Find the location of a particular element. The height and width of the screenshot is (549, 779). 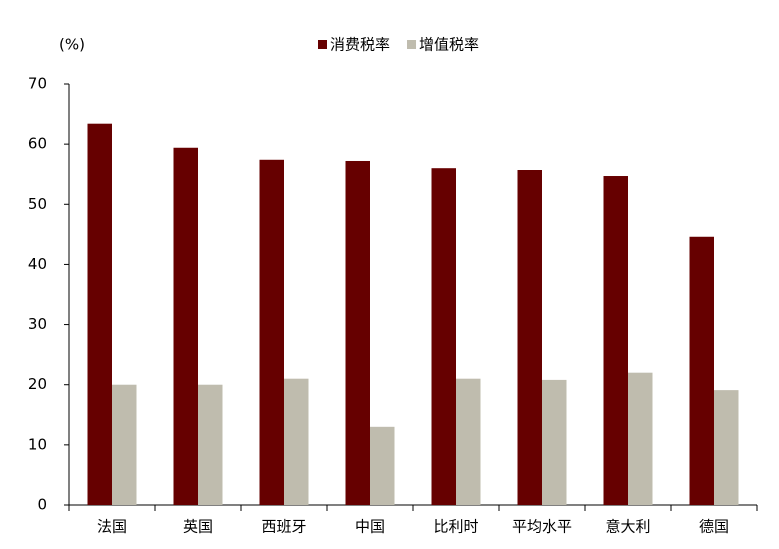

x-tick-label: 德国 is located at coordinates (714, 527).